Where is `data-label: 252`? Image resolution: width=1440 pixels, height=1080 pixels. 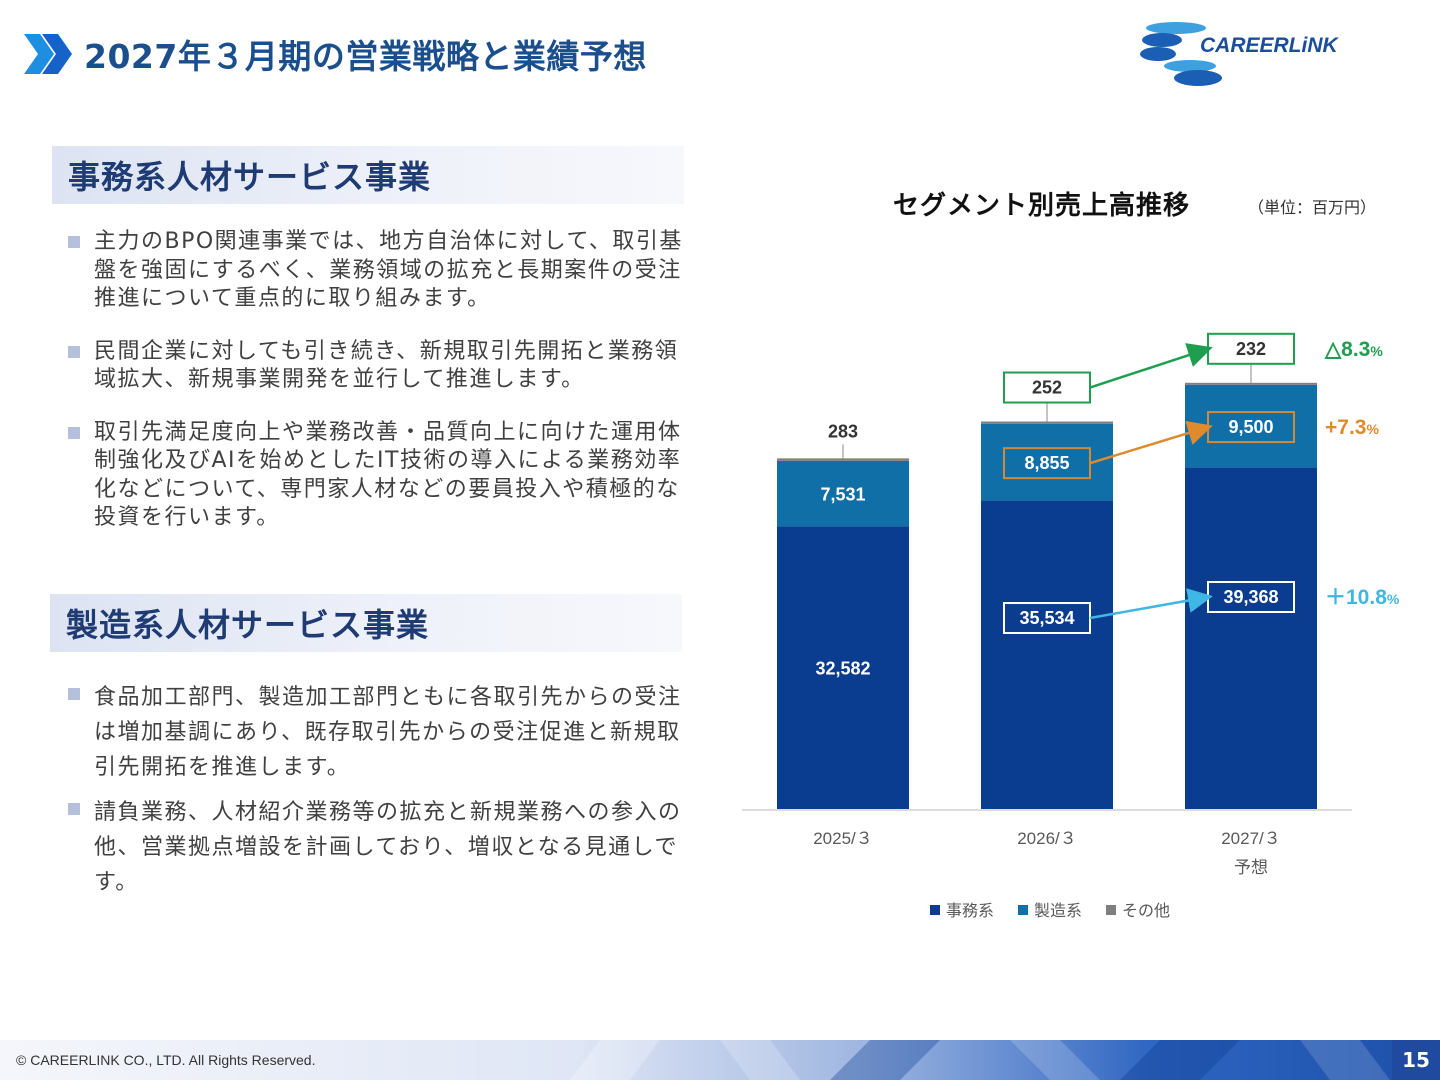 data-label: 252 is located at coordinates (1047, 388).